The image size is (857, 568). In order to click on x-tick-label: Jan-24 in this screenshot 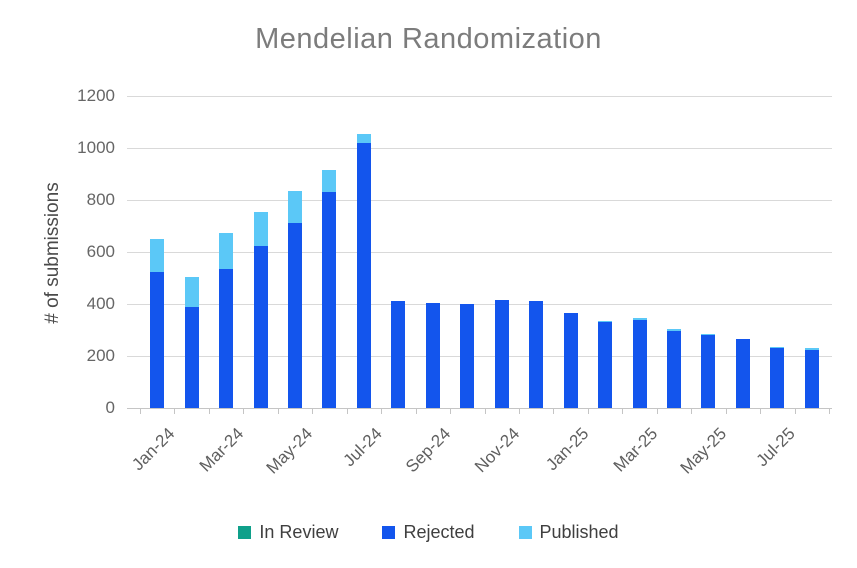, I will do `click(153, 449)`.